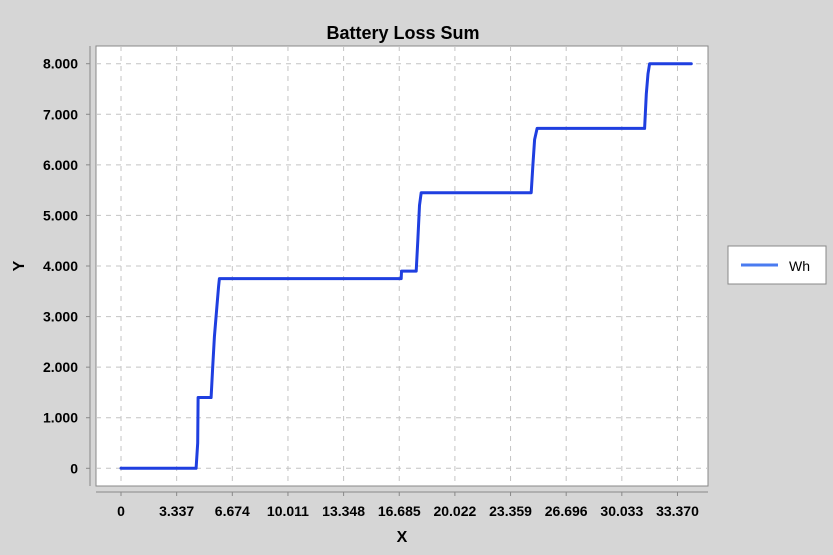 This screenshot has width=833, height=555. Describe the element at coordinates (60, 64) in the screenshot. I see `y-tick-label: 8.000` at that location.